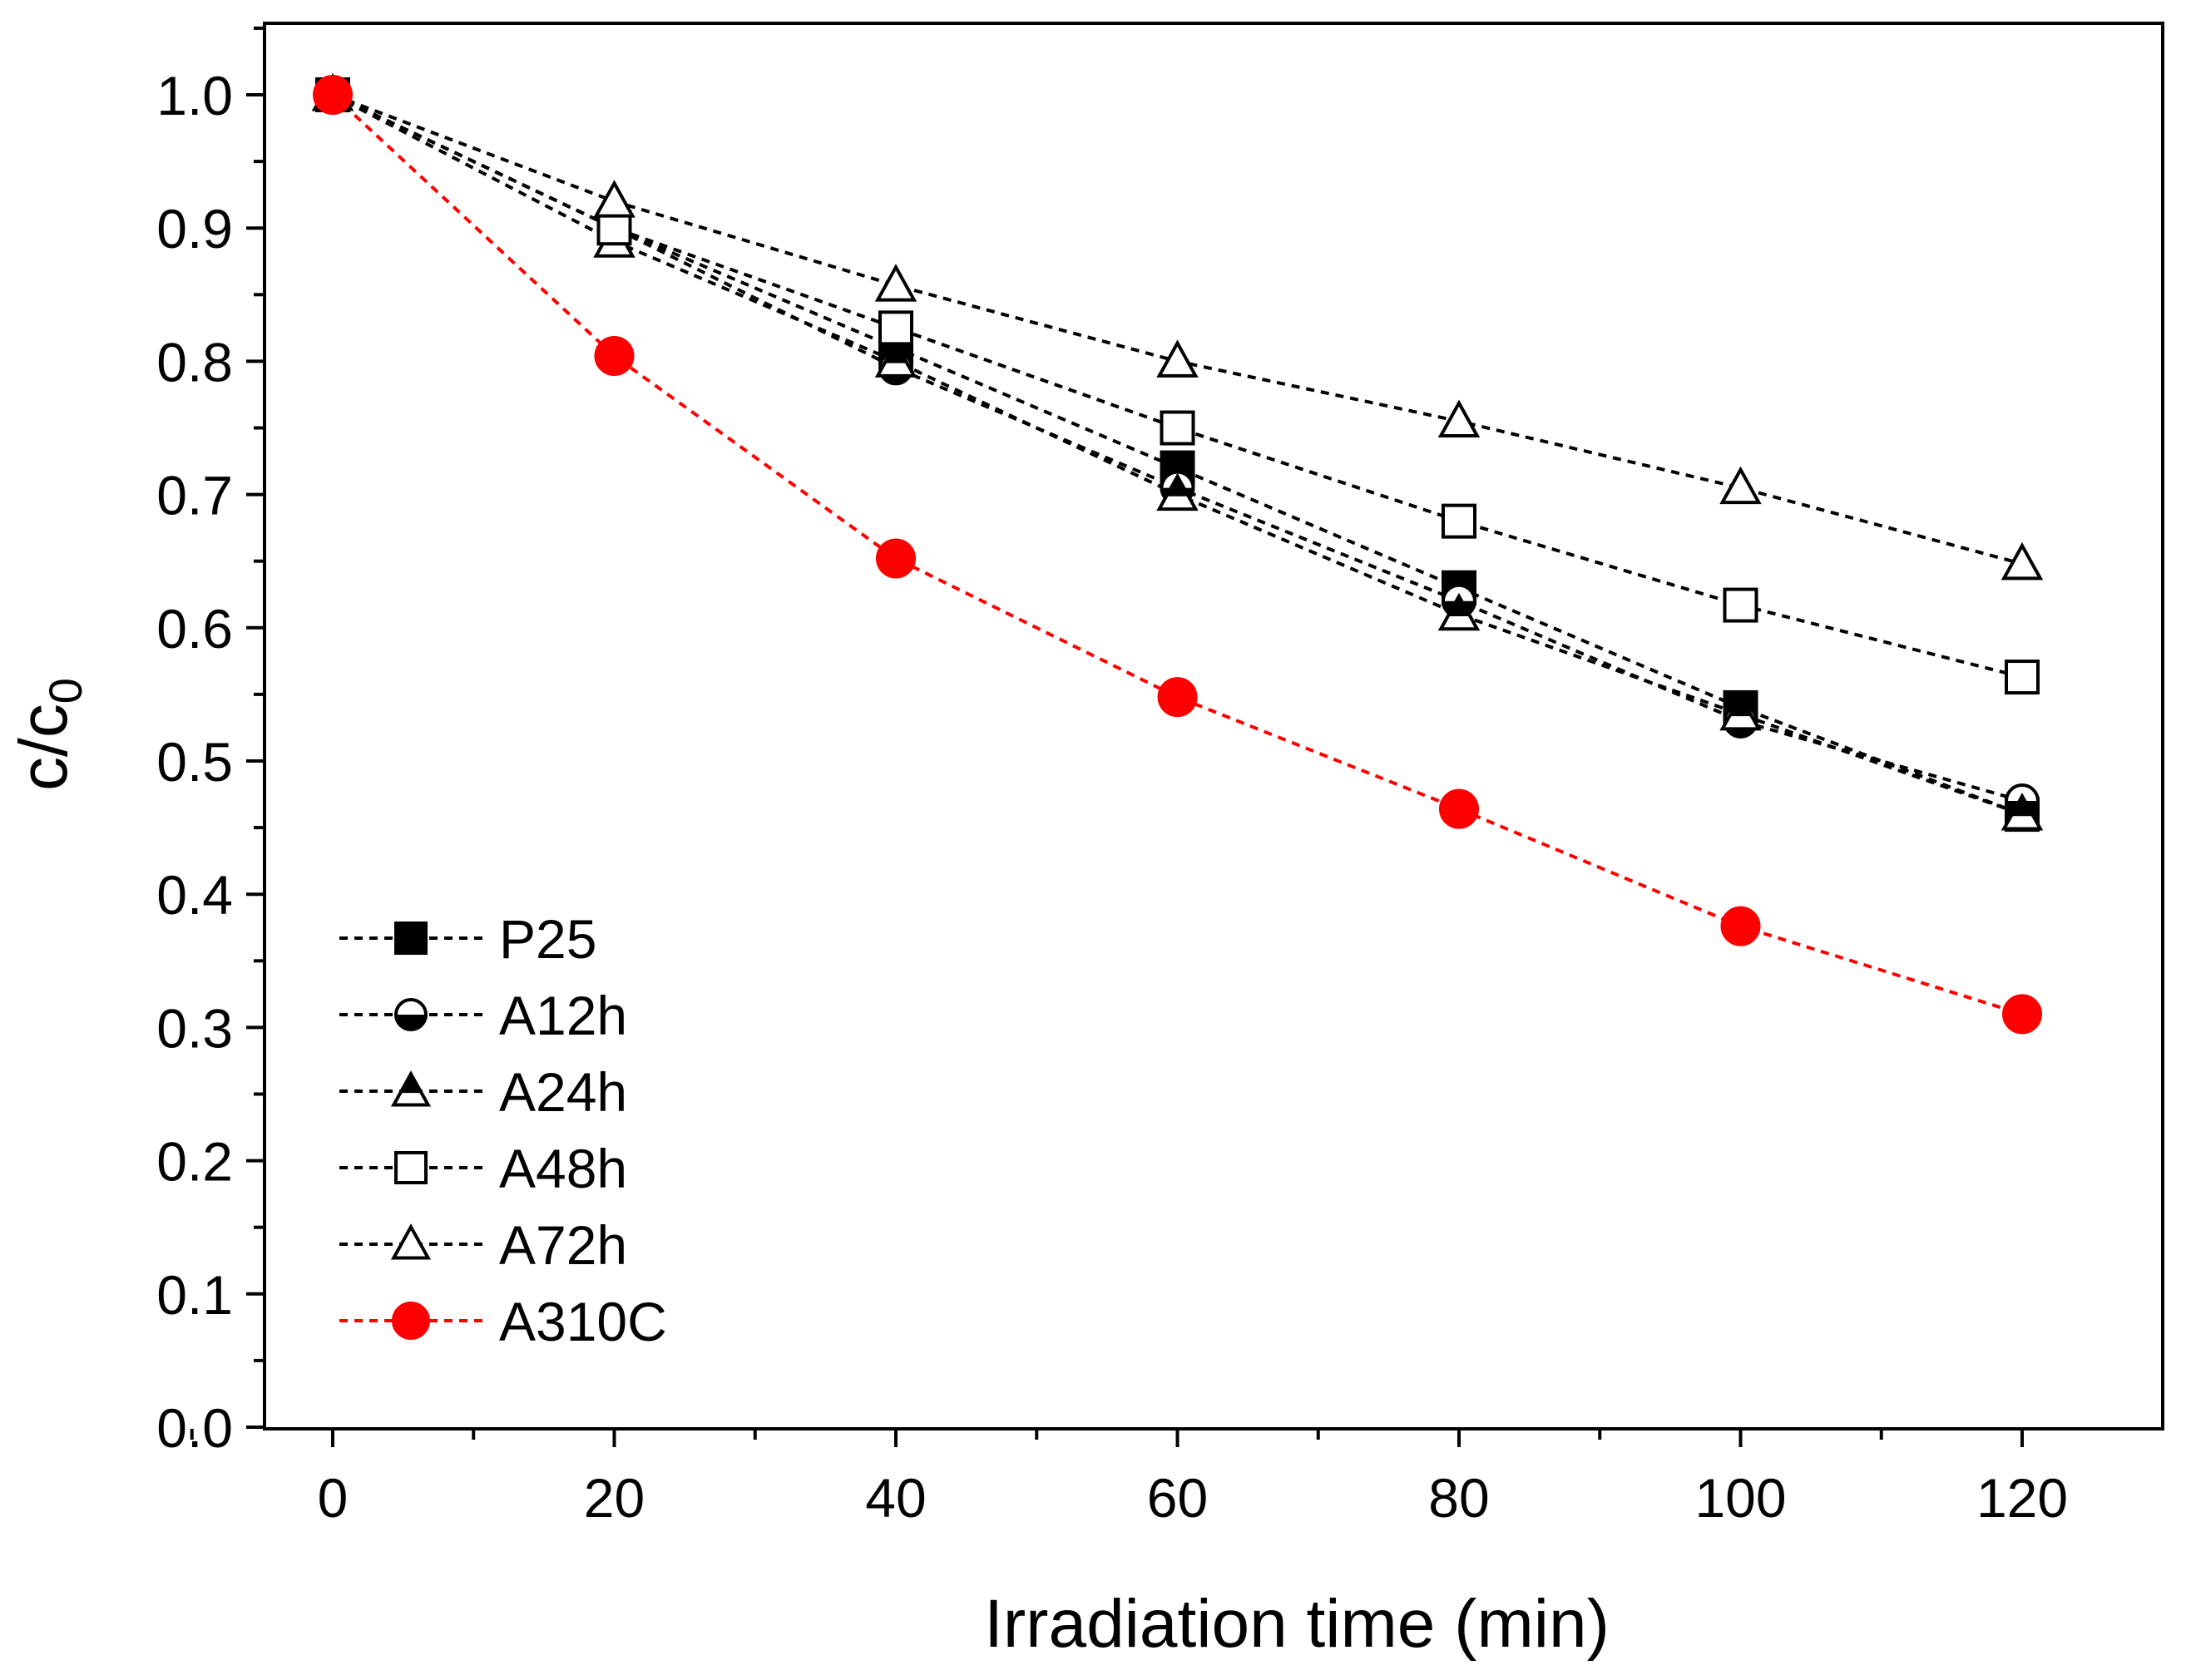 This screenshot has width=2186, height=1680. What do you see at coordinates (44, 747) in the screenshot?
I see `y-axis-label-main: c/c` at bounding box center [44, 747].